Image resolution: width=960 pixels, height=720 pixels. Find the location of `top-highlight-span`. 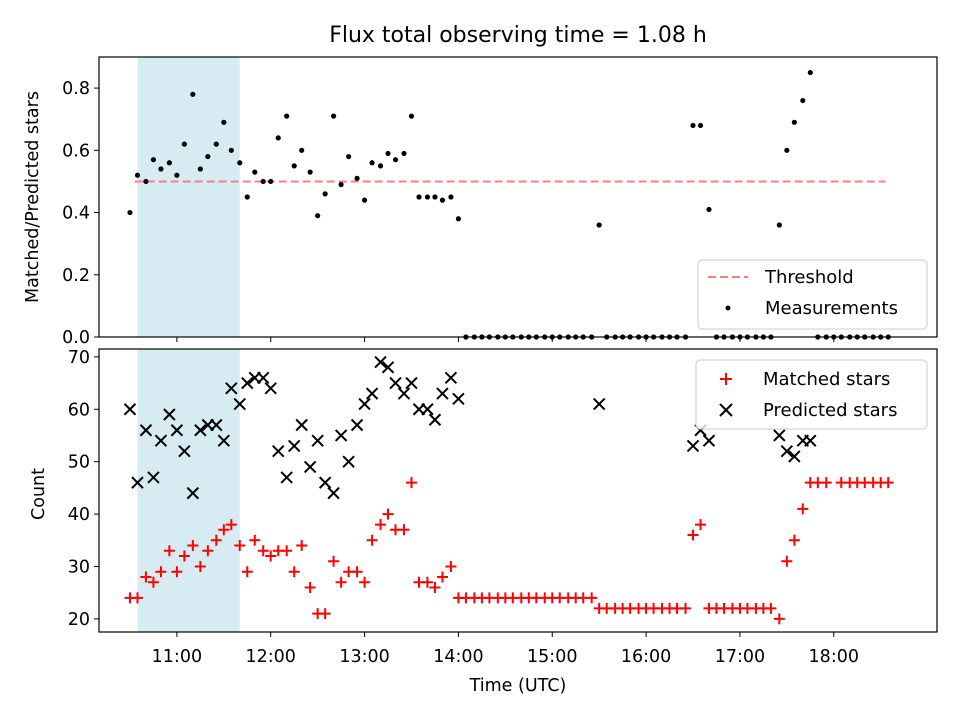

top-highlight-span is located at coordinates (188, 197).